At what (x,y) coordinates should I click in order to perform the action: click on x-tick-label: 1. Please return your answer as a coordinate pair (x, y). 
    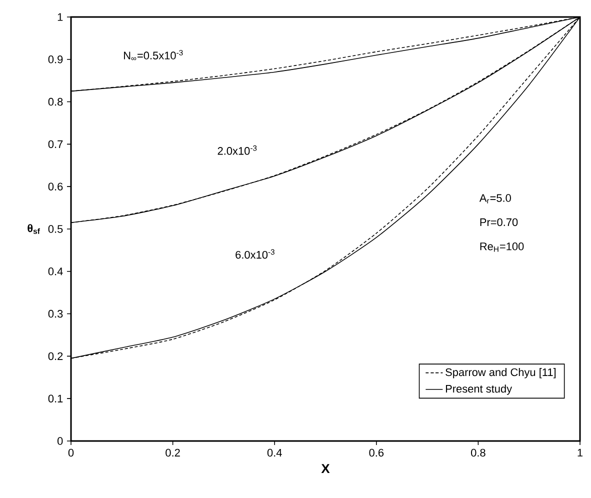
    Looking at the image, I should click on (580, 452).